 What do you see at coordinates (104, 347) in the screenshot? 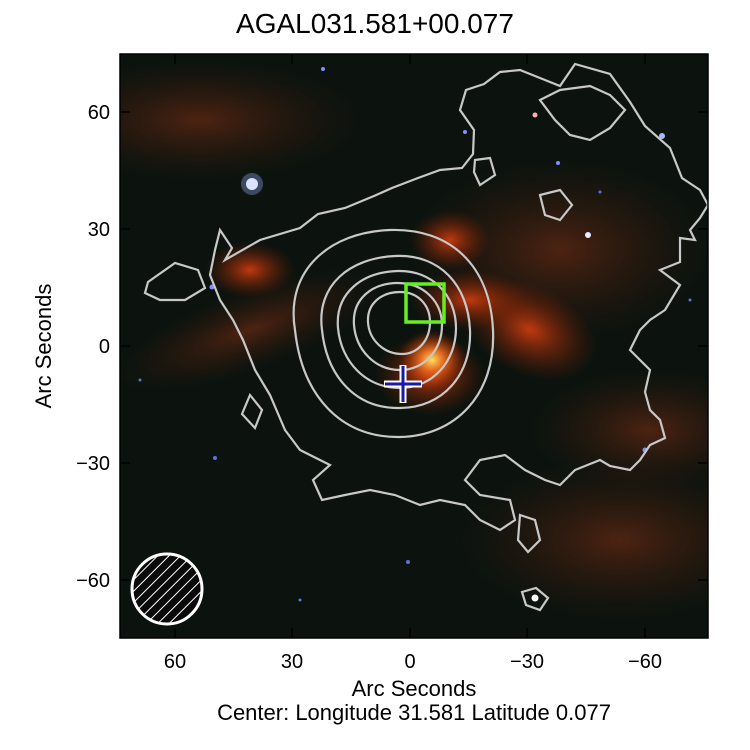
I see `y-tick-label: 0` at bounding box center [104, 347].